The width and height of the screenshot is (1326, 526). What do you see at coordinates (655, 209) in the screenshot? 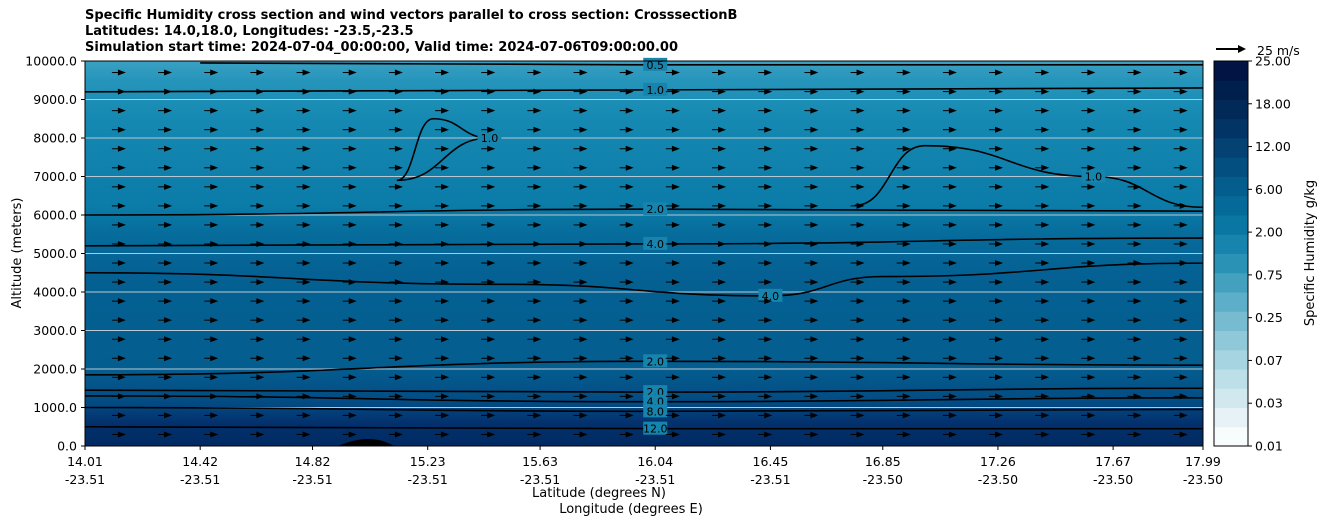
I see `contour-label-bg` at bounding box center [655, 209].